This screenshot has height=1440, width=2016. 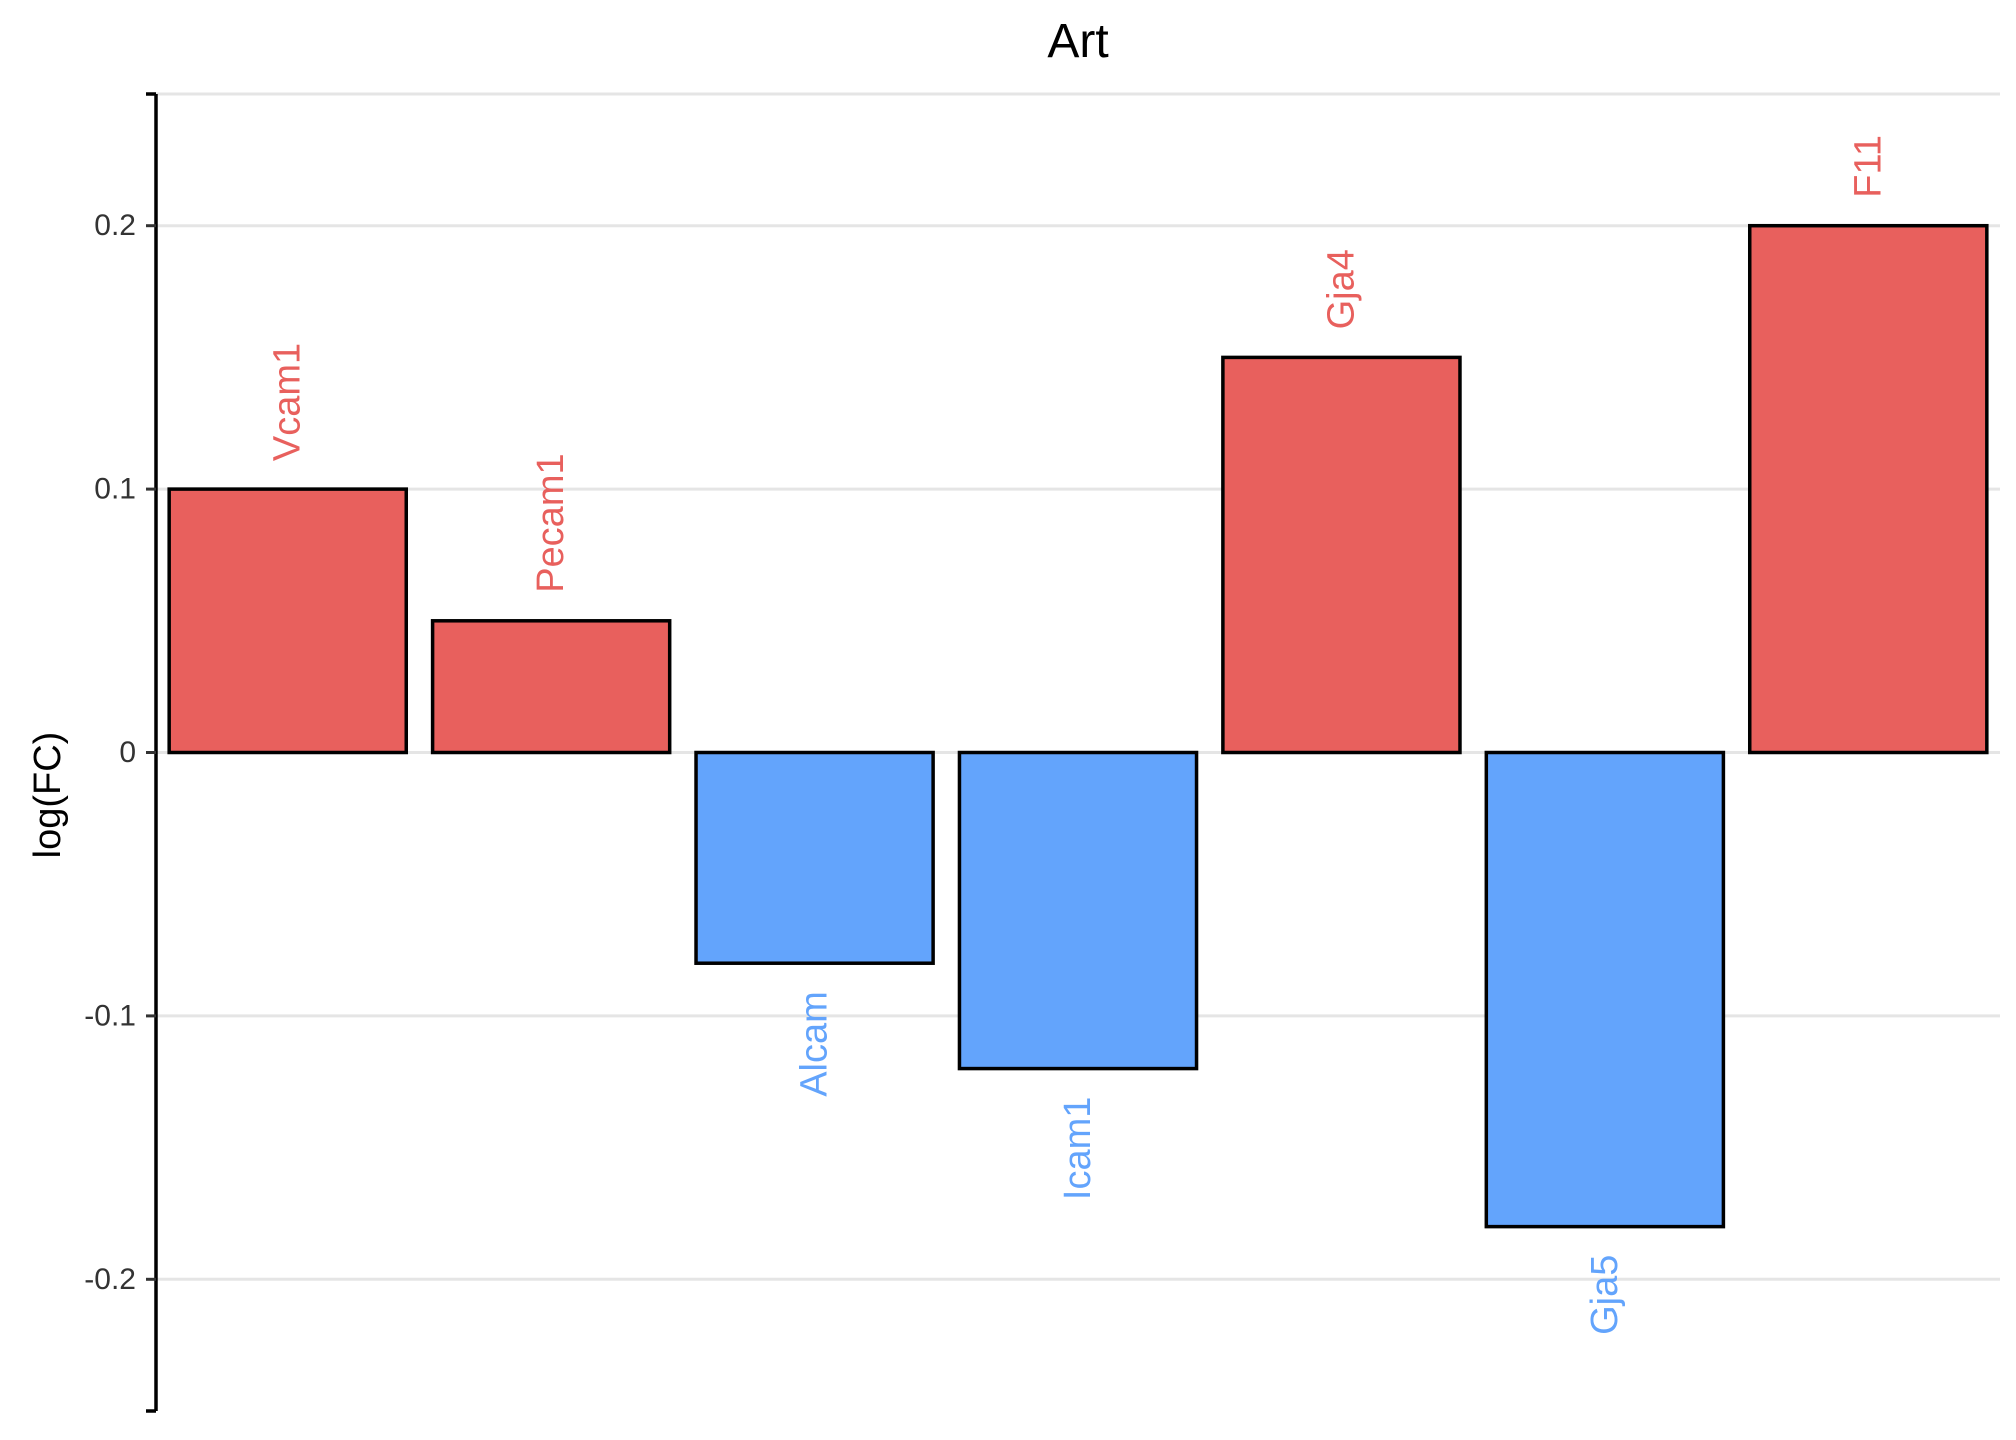 I want to click on y-tick-label: 0.2, so click(x=115, y=225).